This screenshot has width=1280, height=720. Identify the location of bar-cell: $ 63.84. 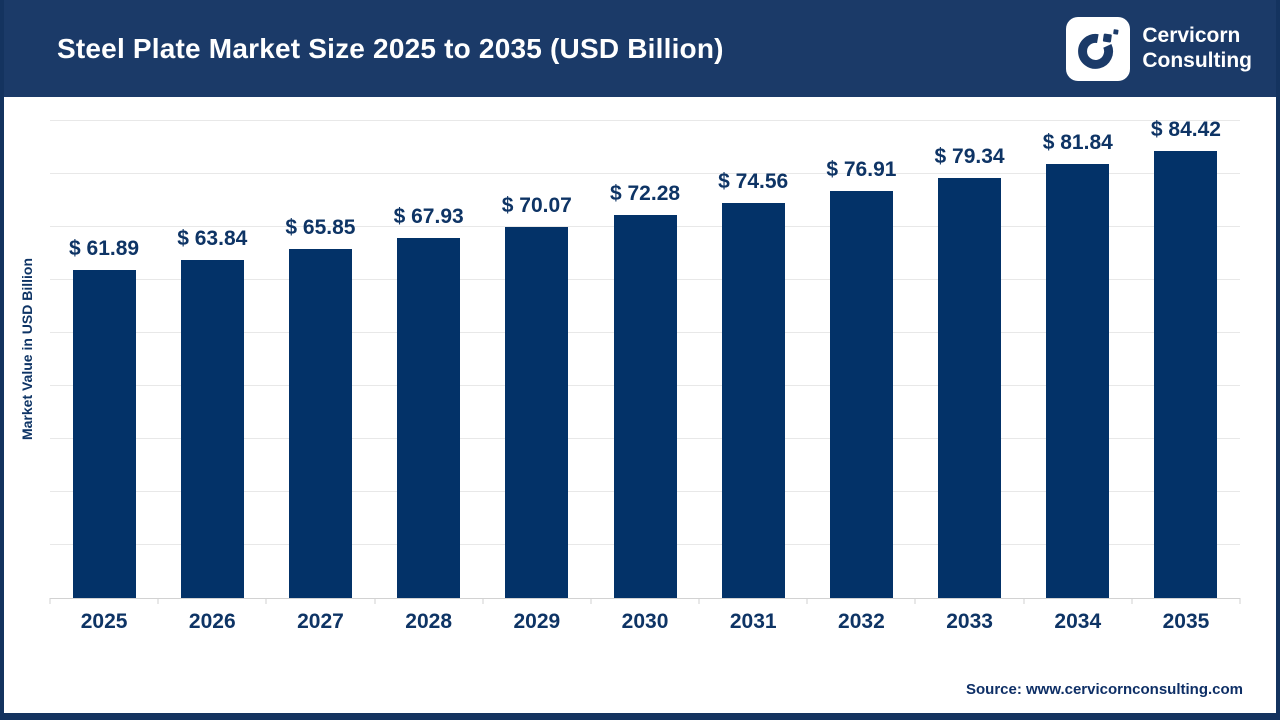
(212, 349).